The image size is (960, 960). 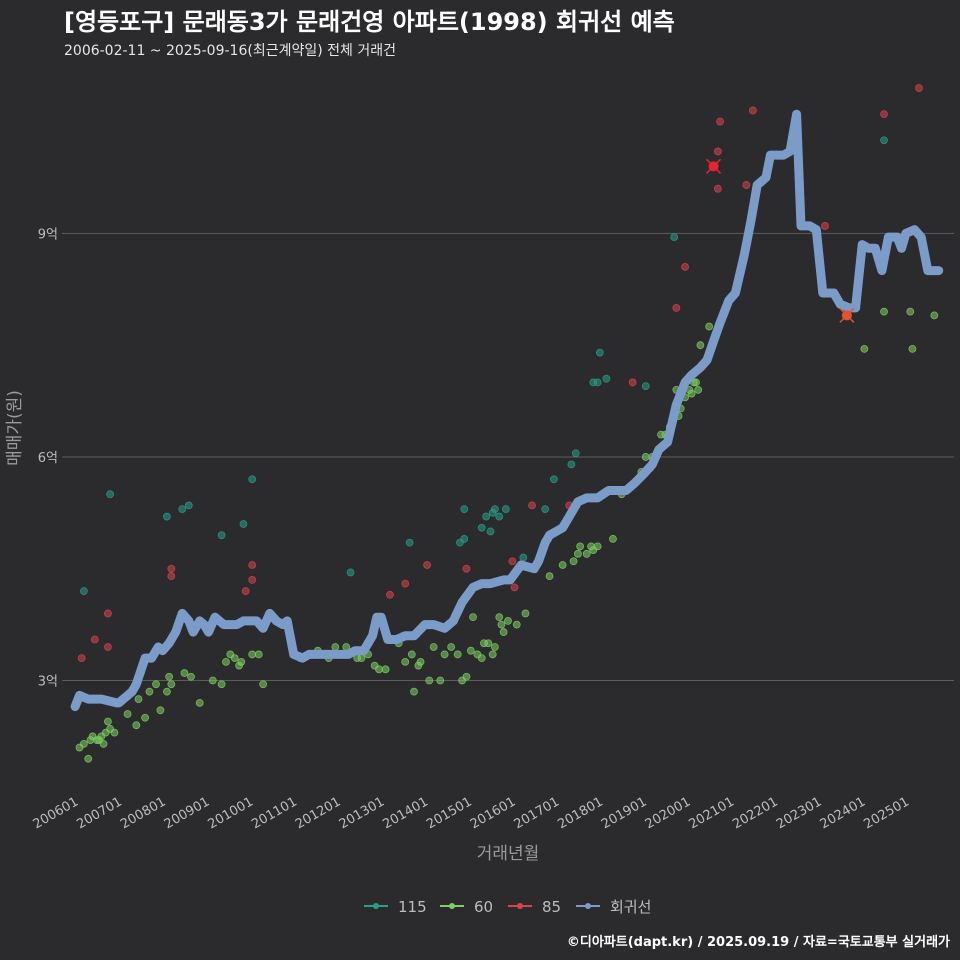 What do you see at coordinates (780, 240) in the screenshot?
I see `highlight-markers` at bounding box center [780, 240].